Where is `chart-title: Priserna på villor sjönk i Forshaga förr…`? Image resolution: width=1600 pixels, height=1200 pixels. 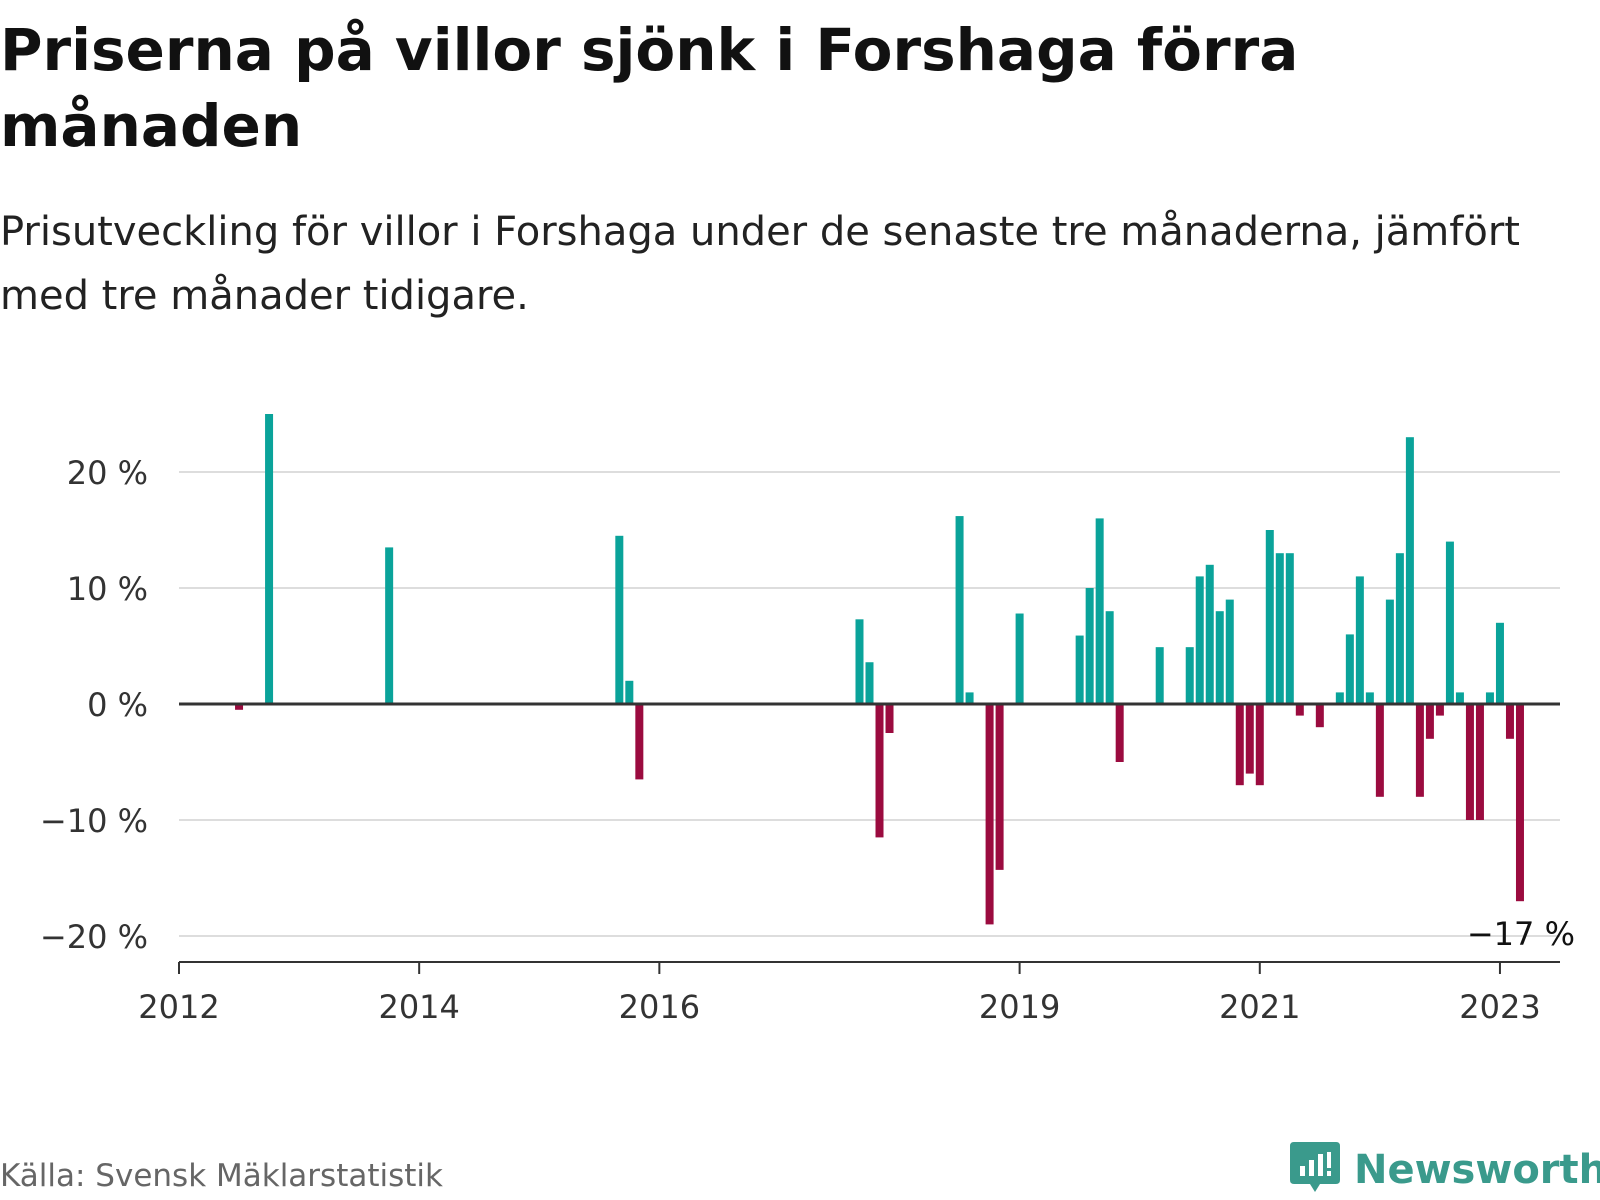
chart-title: Priserna på villor sjönk i Forshaga förr… is located at coordinates (649, 88).